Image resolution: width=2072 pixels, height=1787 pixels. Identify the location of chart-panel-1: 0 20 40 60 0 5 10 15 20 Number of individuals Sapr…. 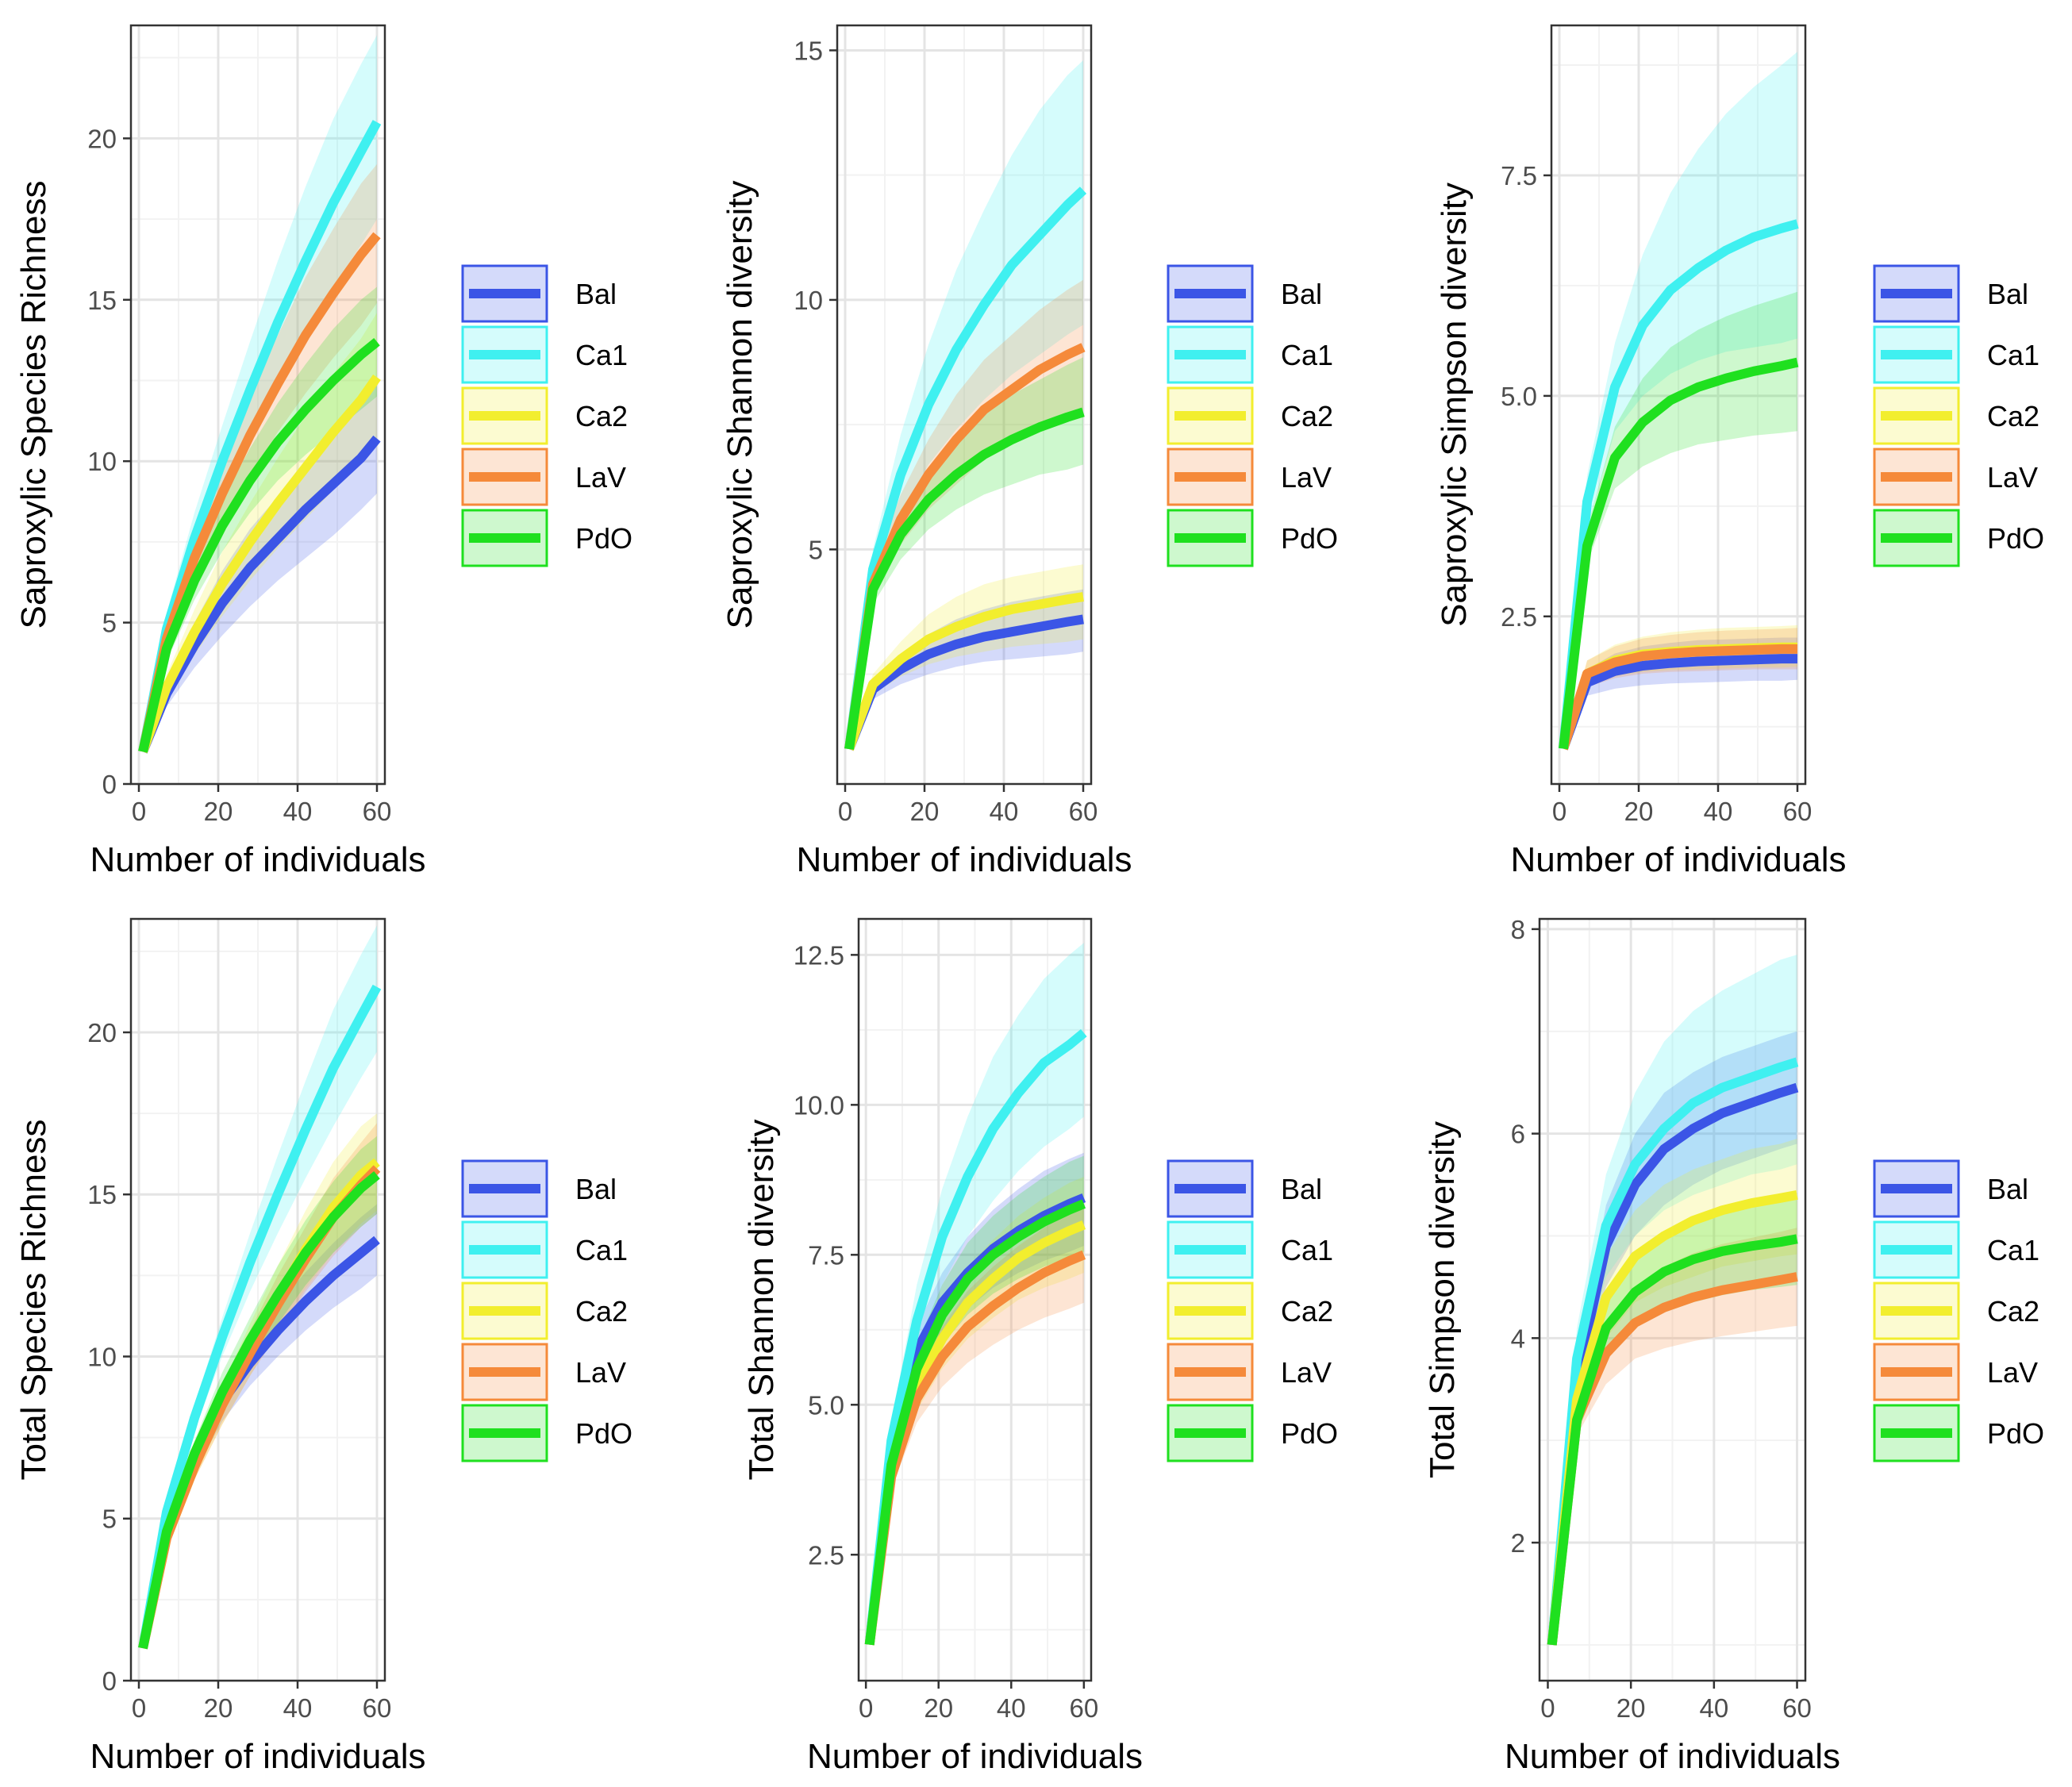
(323, 451).